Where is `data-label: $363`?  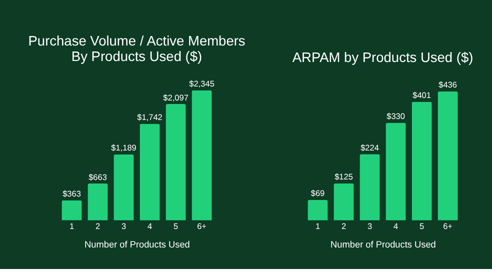 data-label: $363 is located at coordinates (72, 194).